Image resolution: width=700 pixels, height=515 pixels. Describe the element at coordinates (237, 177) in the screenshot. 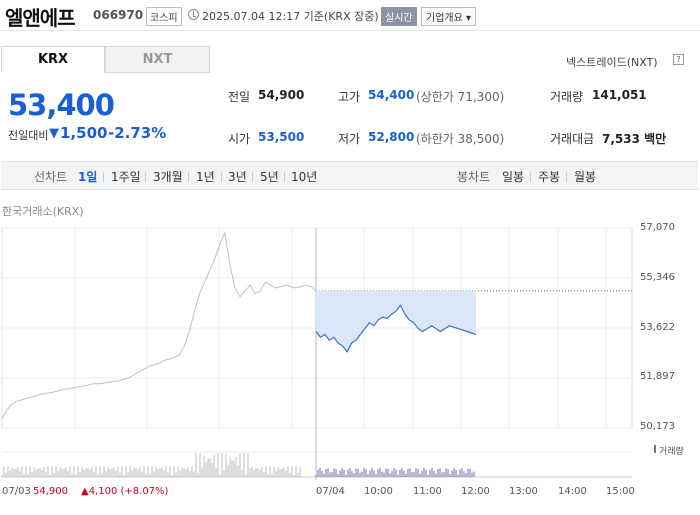

I see `range-3y: 3년` at that location.